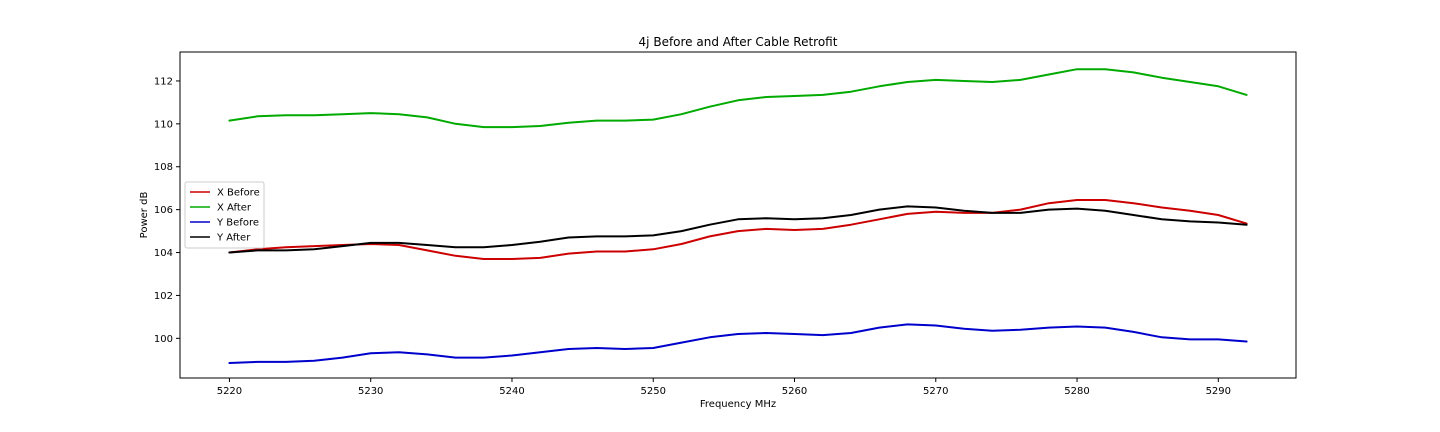  What do you see at coordinates (229, 391) in the screenshot?
I see `x-tick-label-0: 5220` at bounding box center [229, 391].